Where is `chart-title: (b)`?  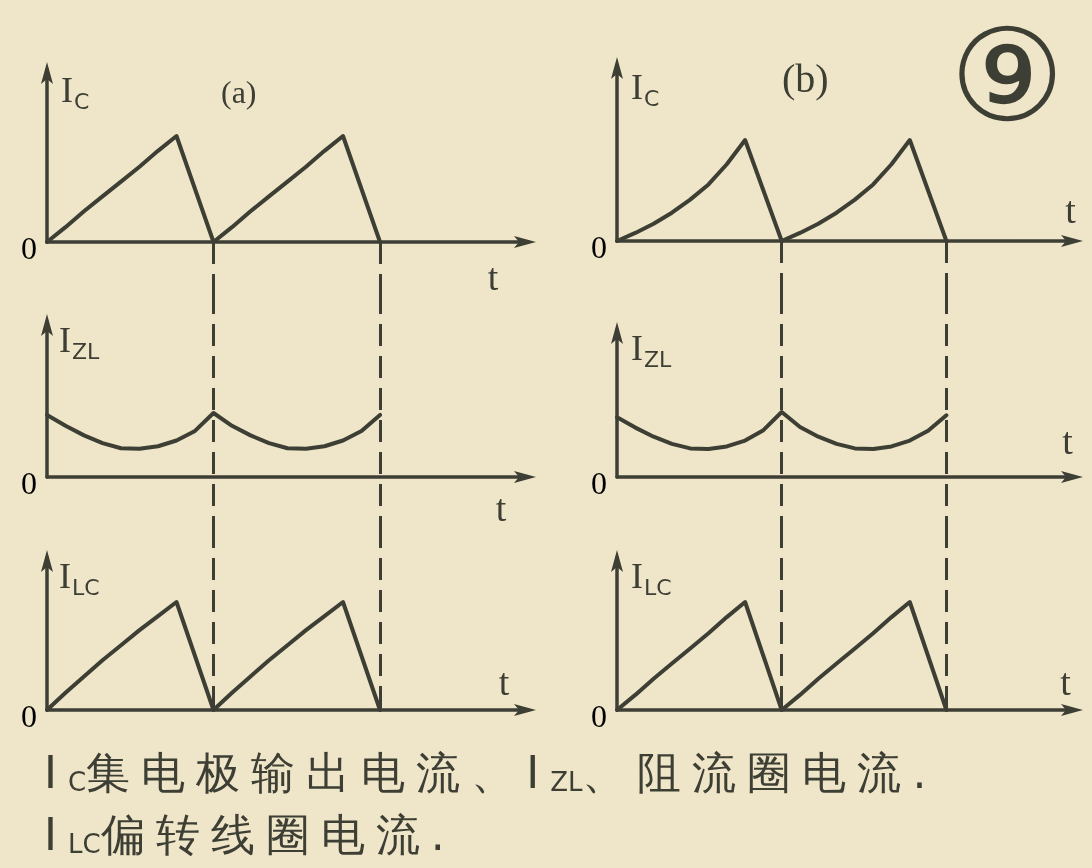 chart-title: (b) is located at coordinates (805, 78).